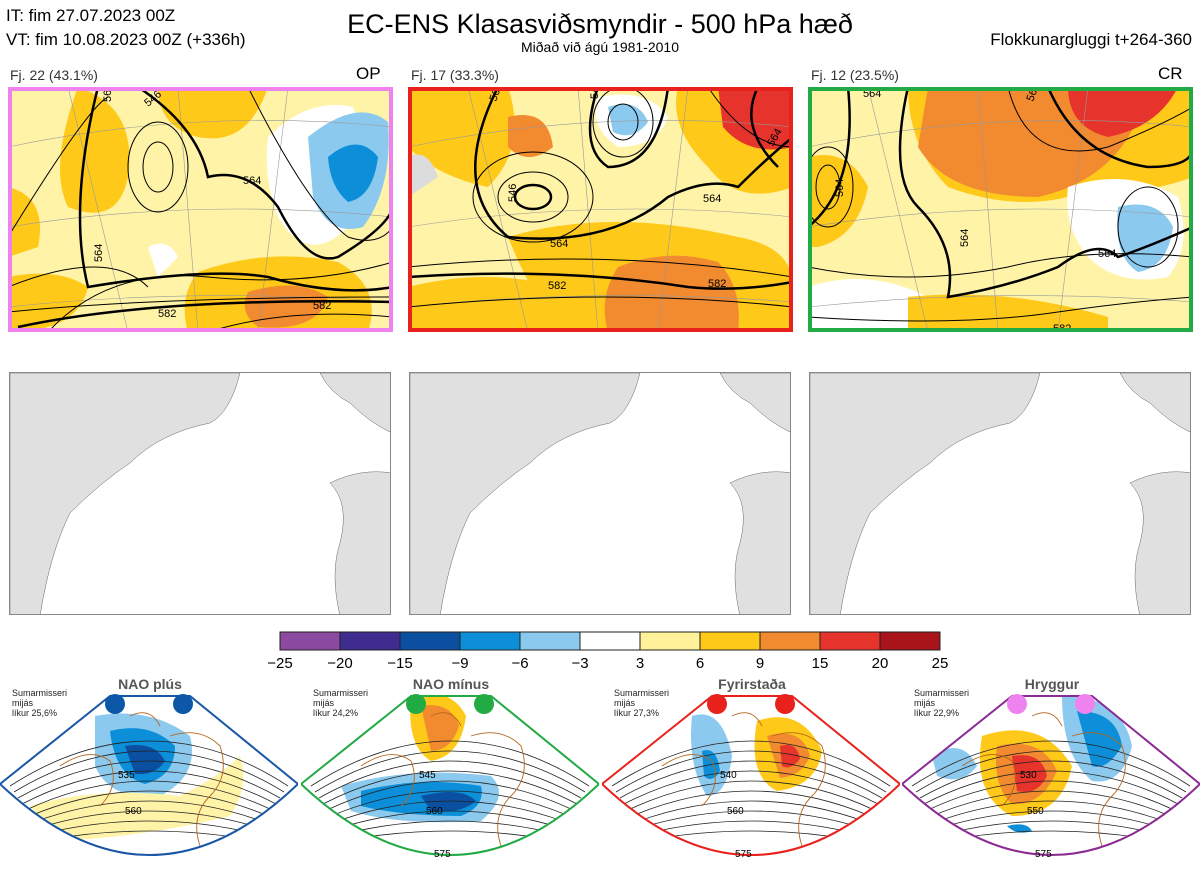 Image resolution: width=1200 pixels, height=876 pixels. I want to click on valid-time: VT: fim 10.08.2023 00Z (+336h), so click(126, 39).